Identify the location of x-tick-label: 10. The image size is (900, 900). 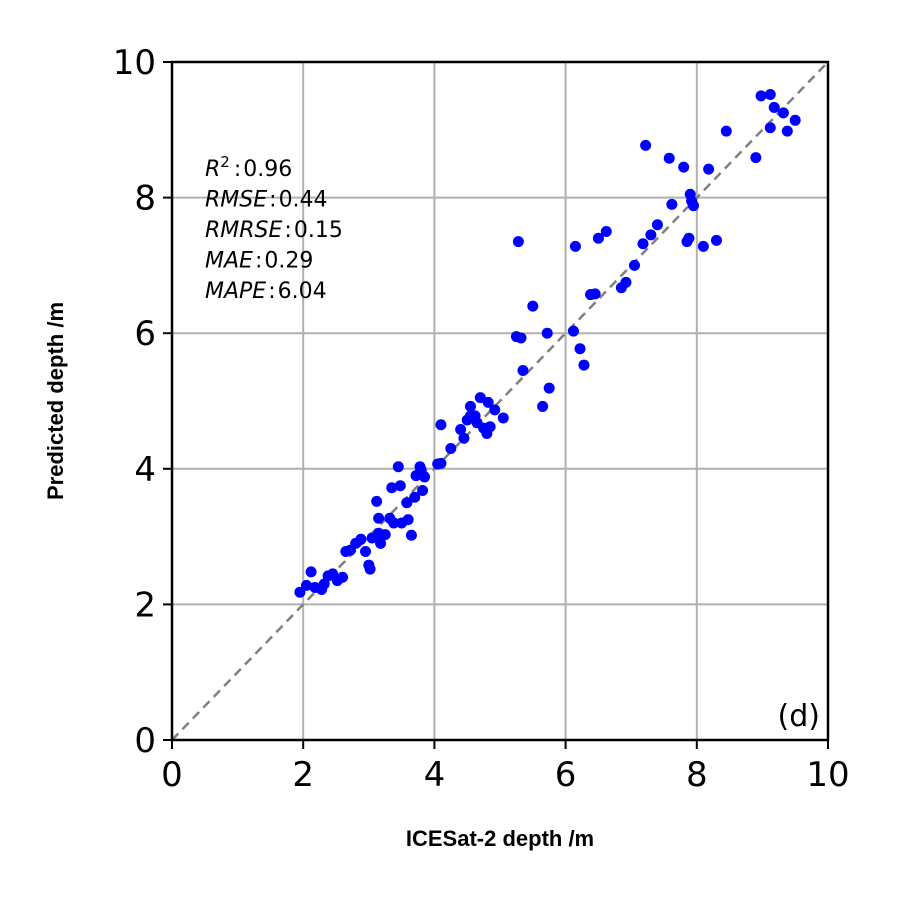
(827, 775).